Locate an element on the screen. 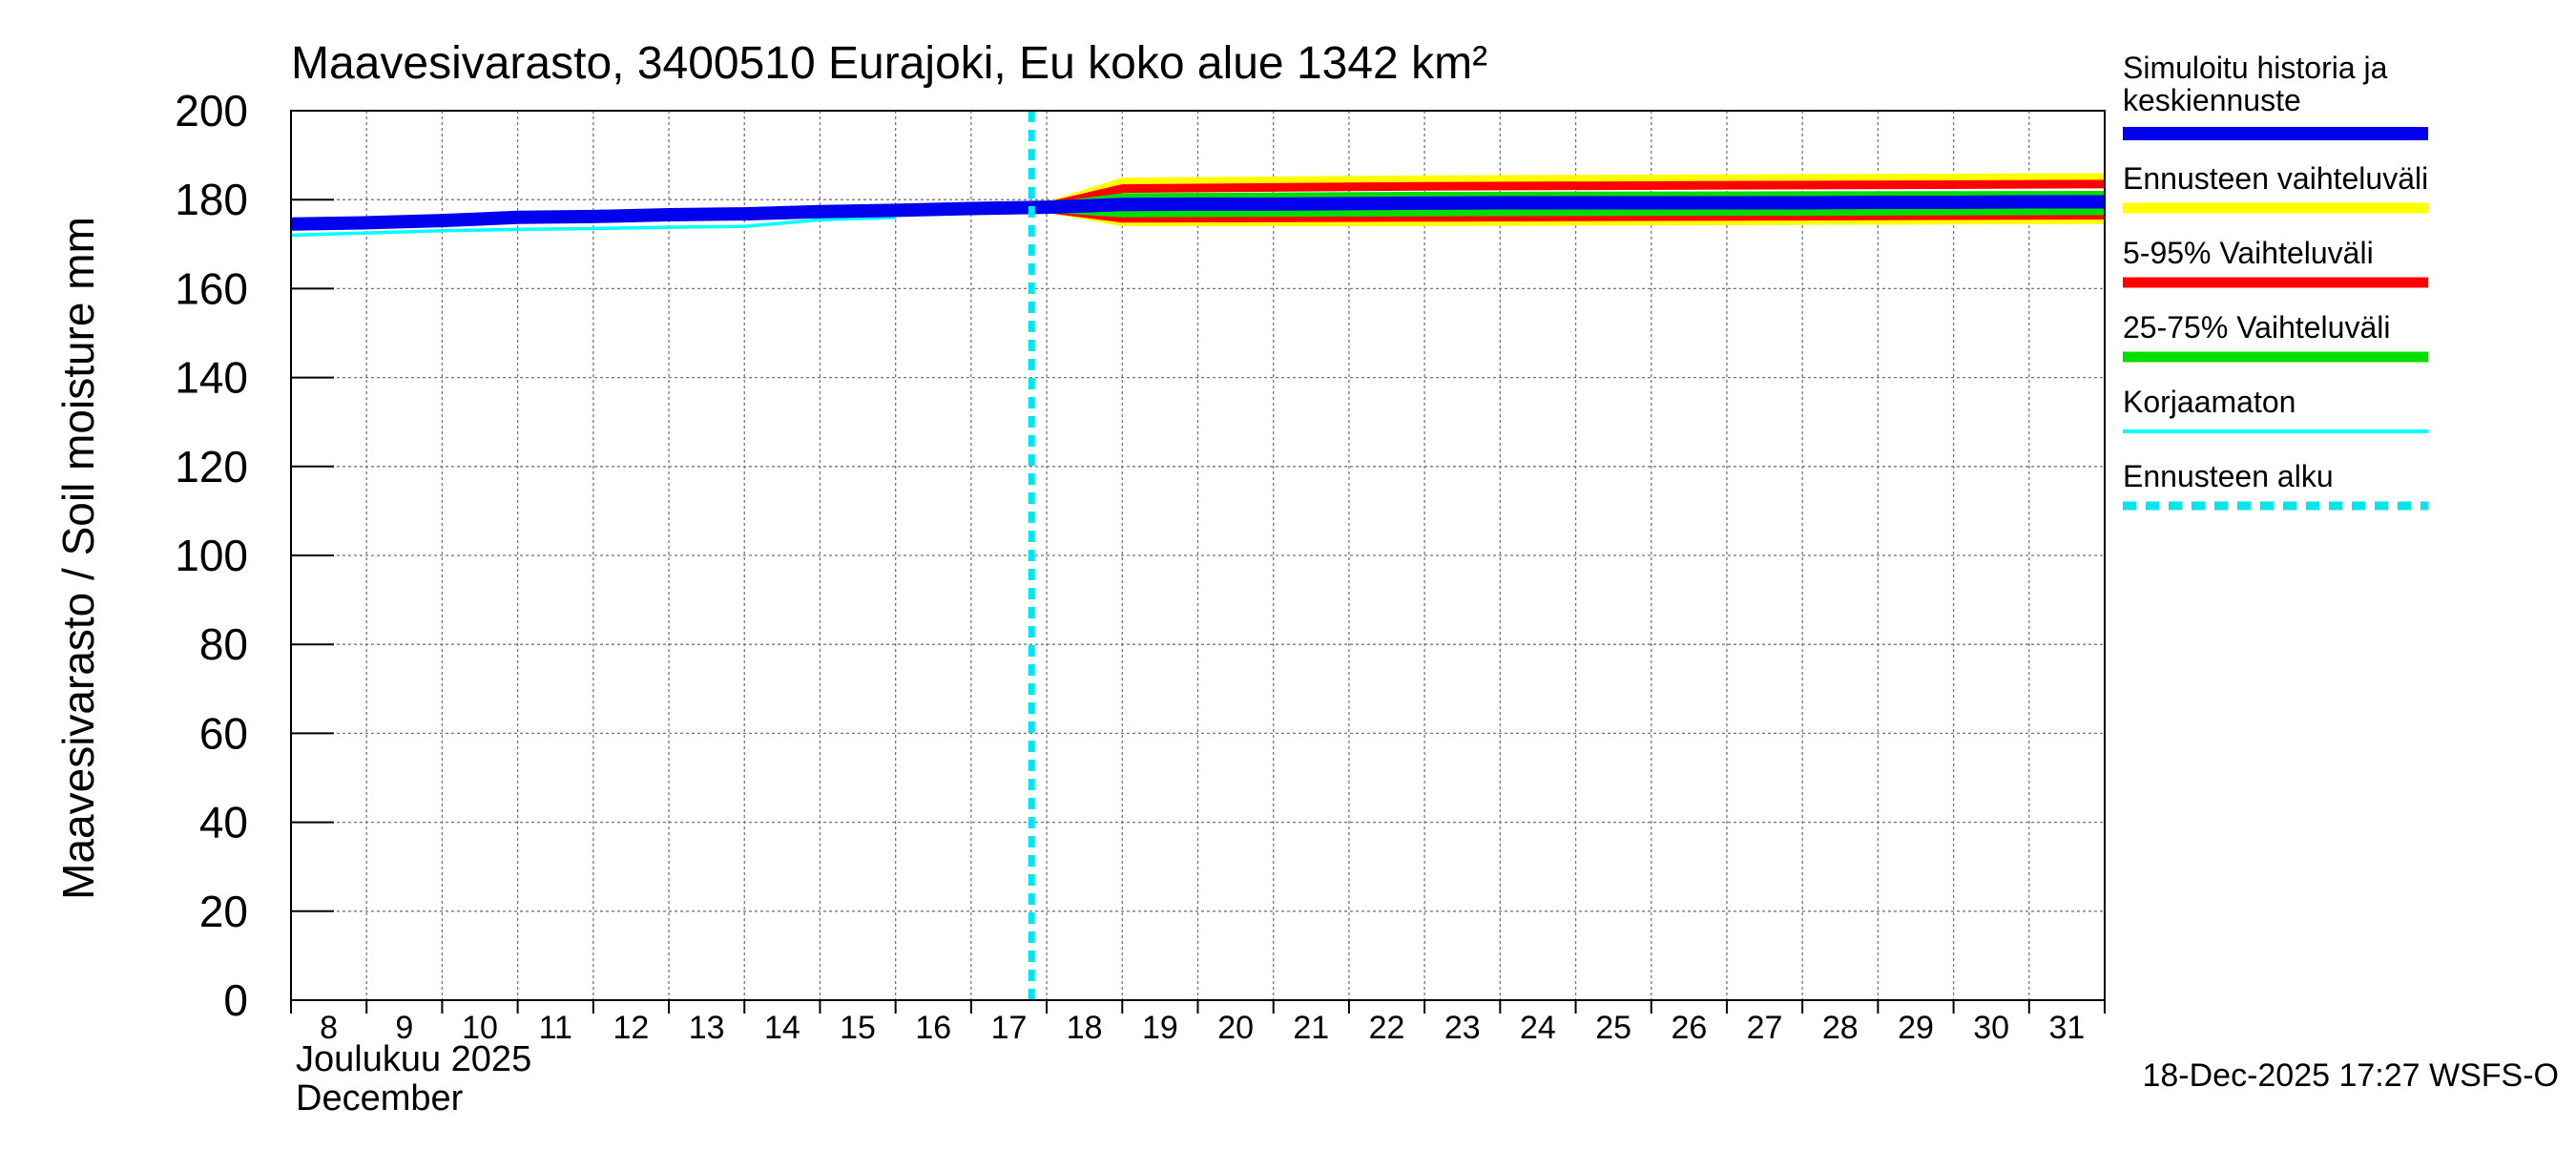 The width and height of the screenshot is (2576, 1150). x-tick-label: 20 is located at coordinates (1235, 1028).